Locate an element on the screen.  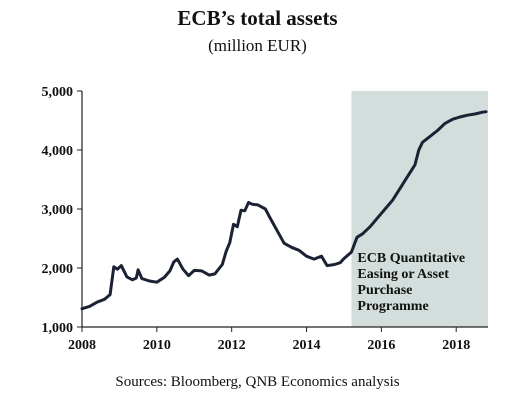
y-tick-label: 4,000 is located at coordinates (58, 151).